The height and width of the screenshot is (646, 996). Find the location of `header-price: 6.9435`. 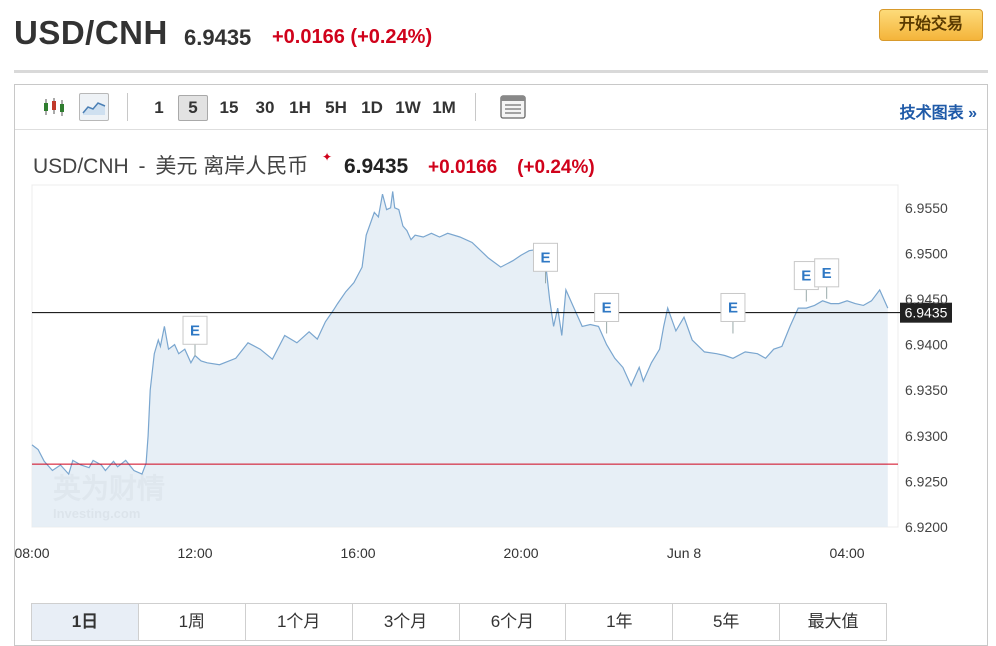

header-price: 6.9435 is located at coordinates (217, 38).